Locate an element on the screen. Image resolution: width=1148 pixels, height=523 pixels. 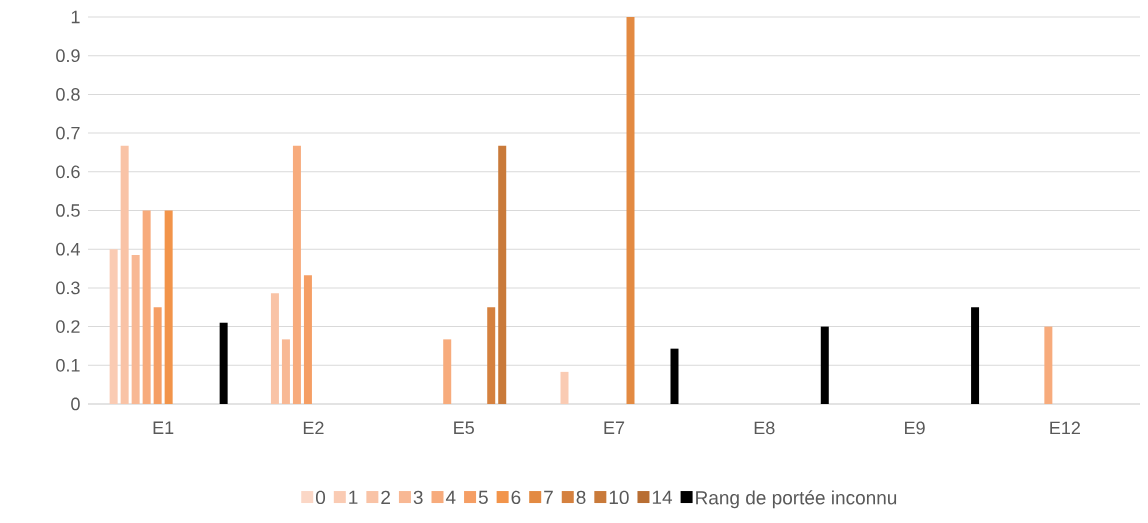
legend-label: Rang de portée inconnu is located at coordinates (796, 499).